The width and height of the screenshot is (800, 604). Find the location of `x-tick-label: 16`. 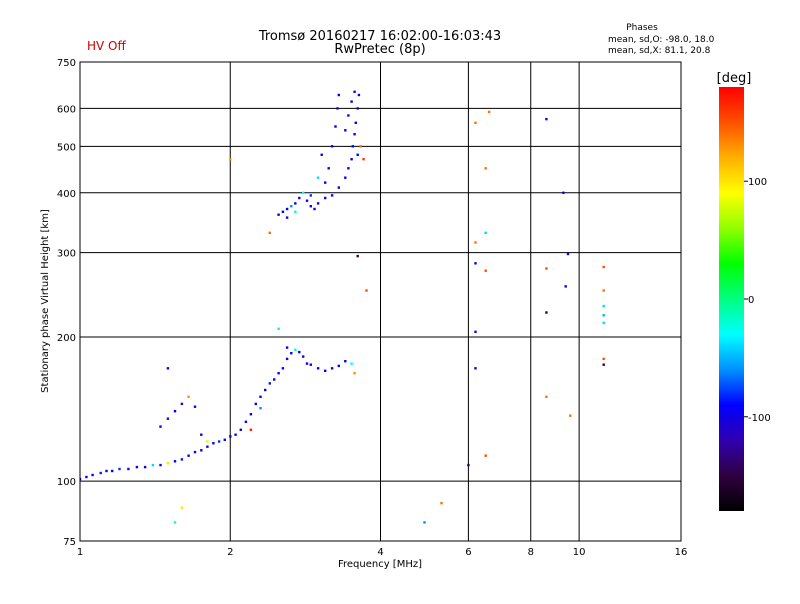

x-tick-label: 16 is located at coordinates (681, 552).